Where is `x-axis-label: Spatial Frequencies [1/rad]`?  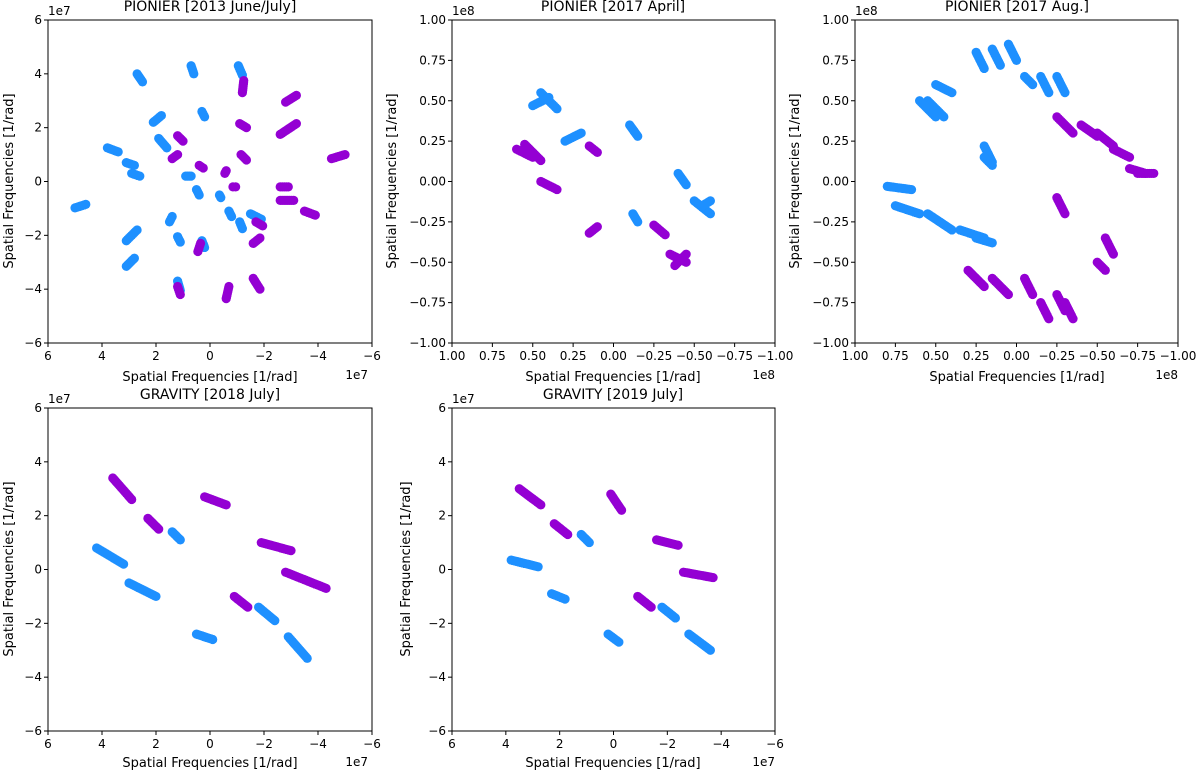 x-axis-label: Spatial Frequencies [1/rad] is located at coordinates (1016, 377).